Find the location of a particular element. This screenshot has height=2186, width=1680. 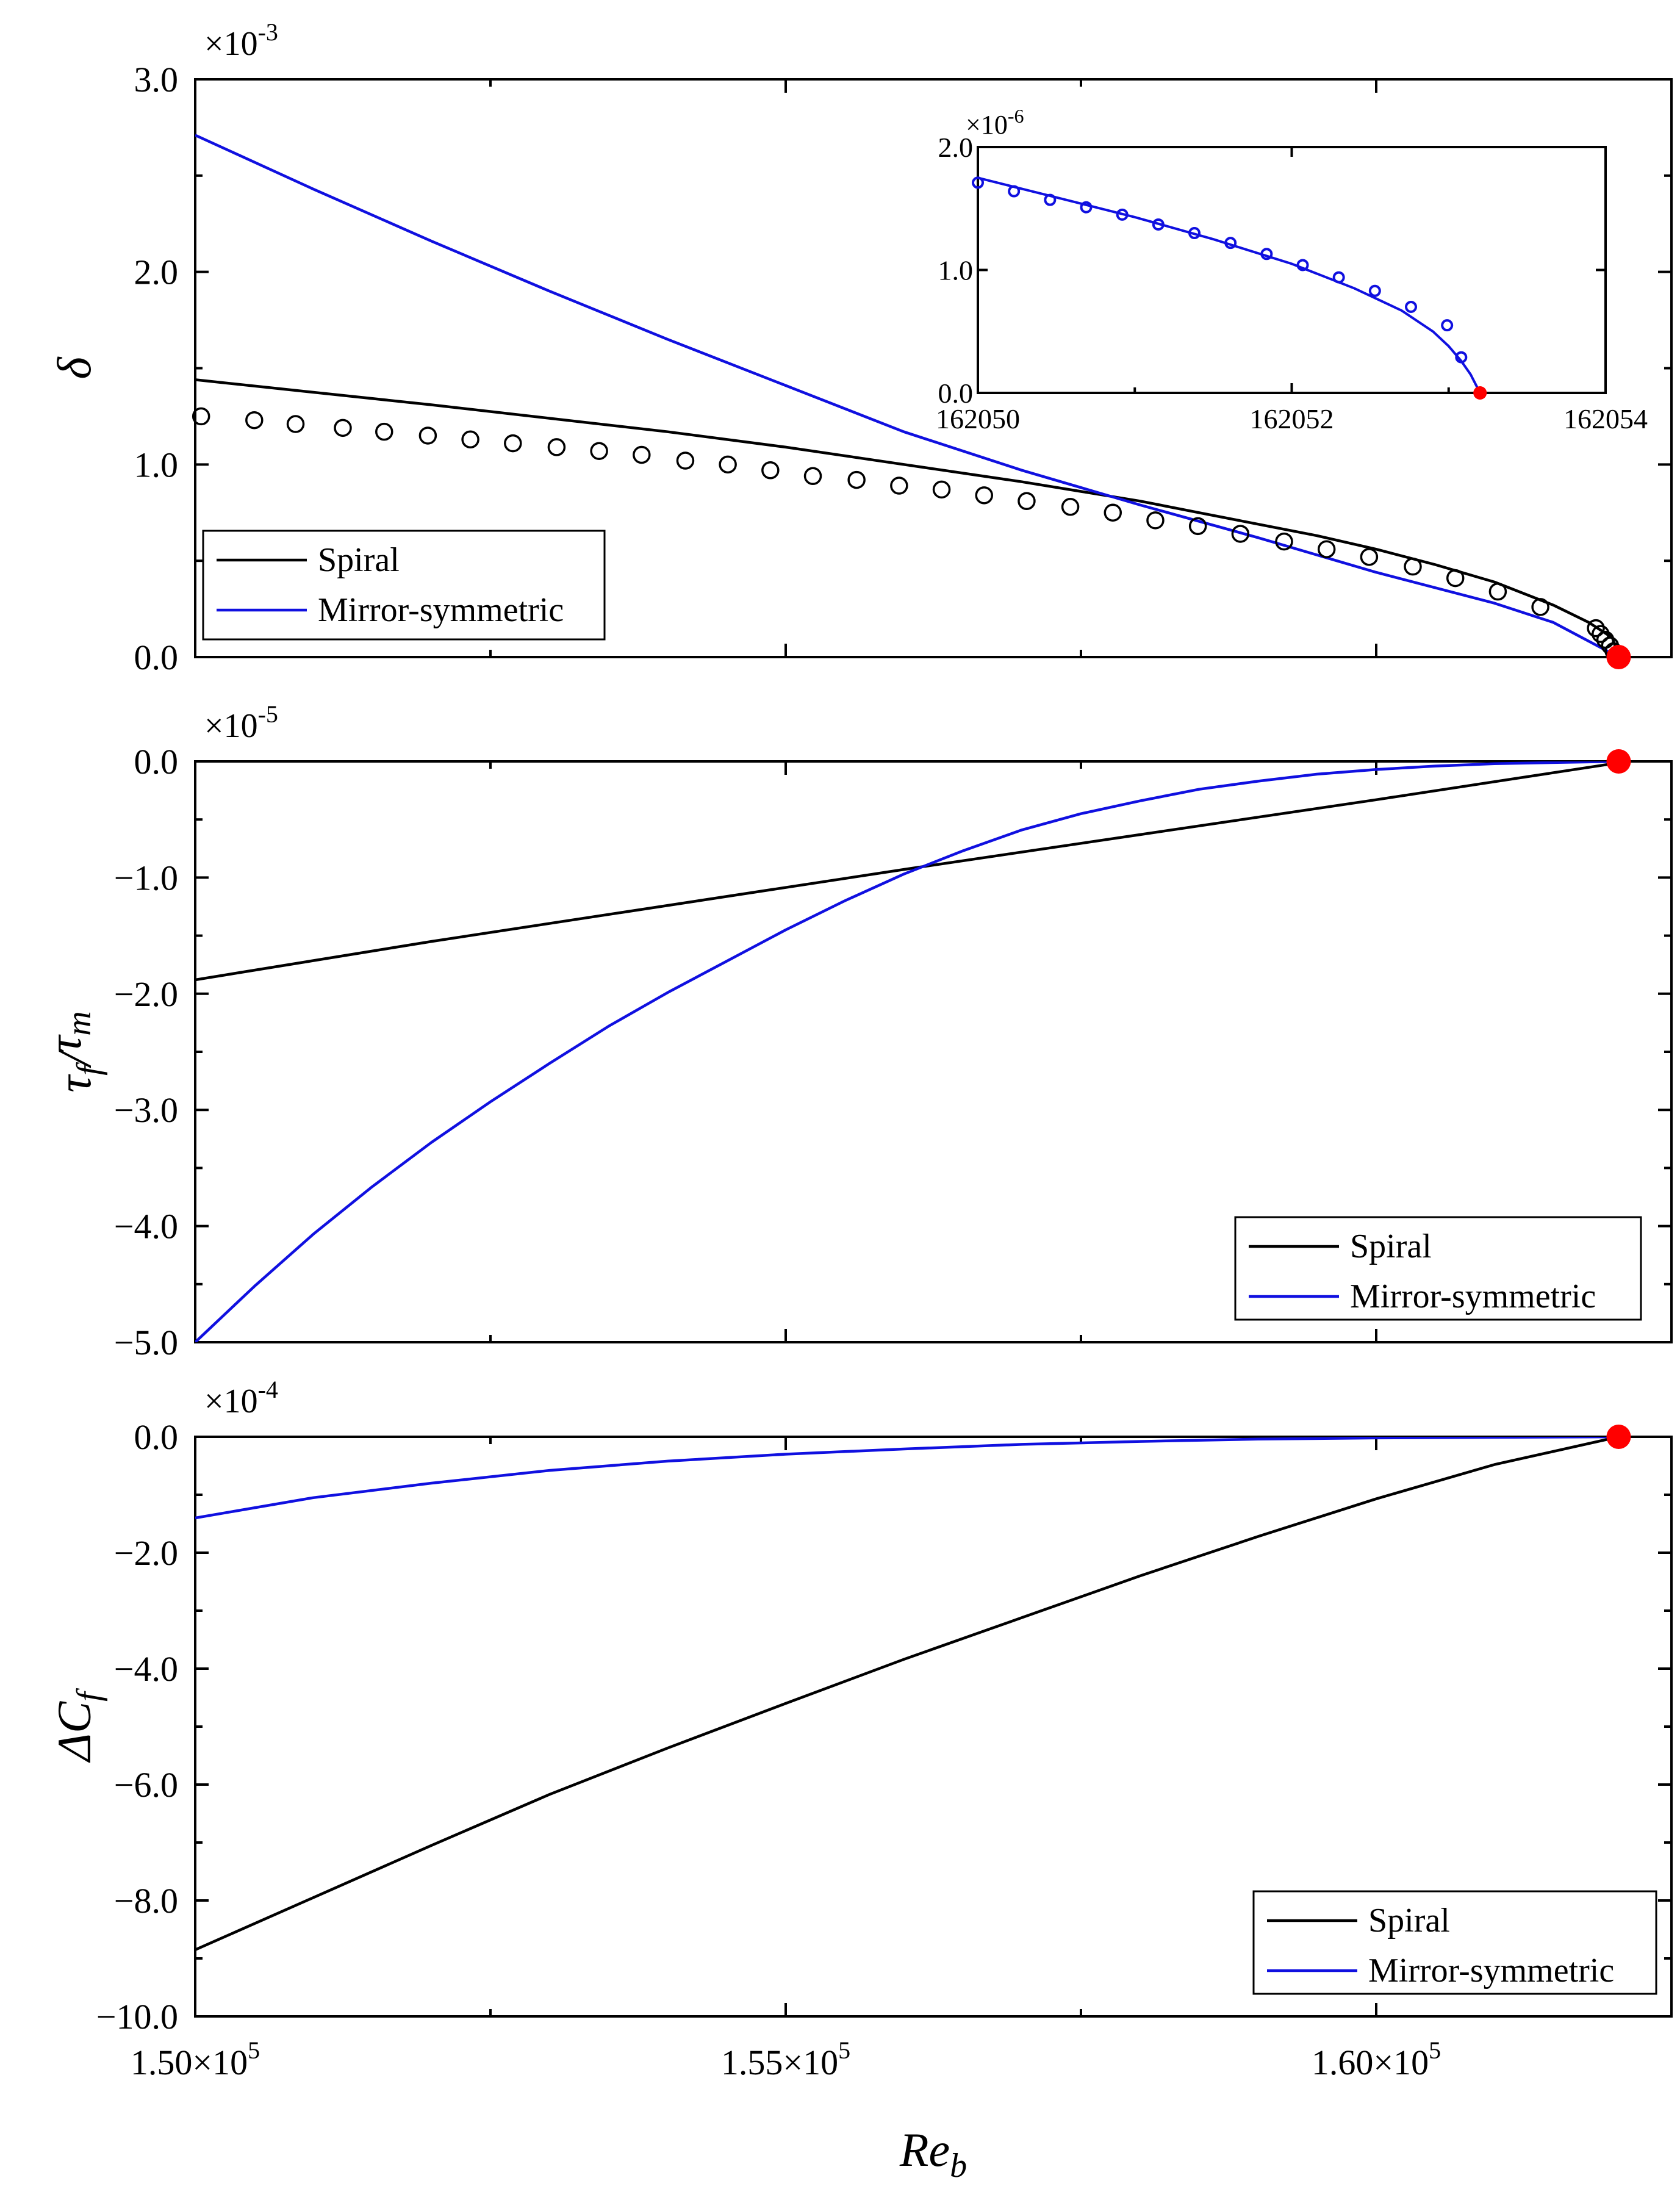

x-axis-label-main: Re is located at coordinates (924, 2149).